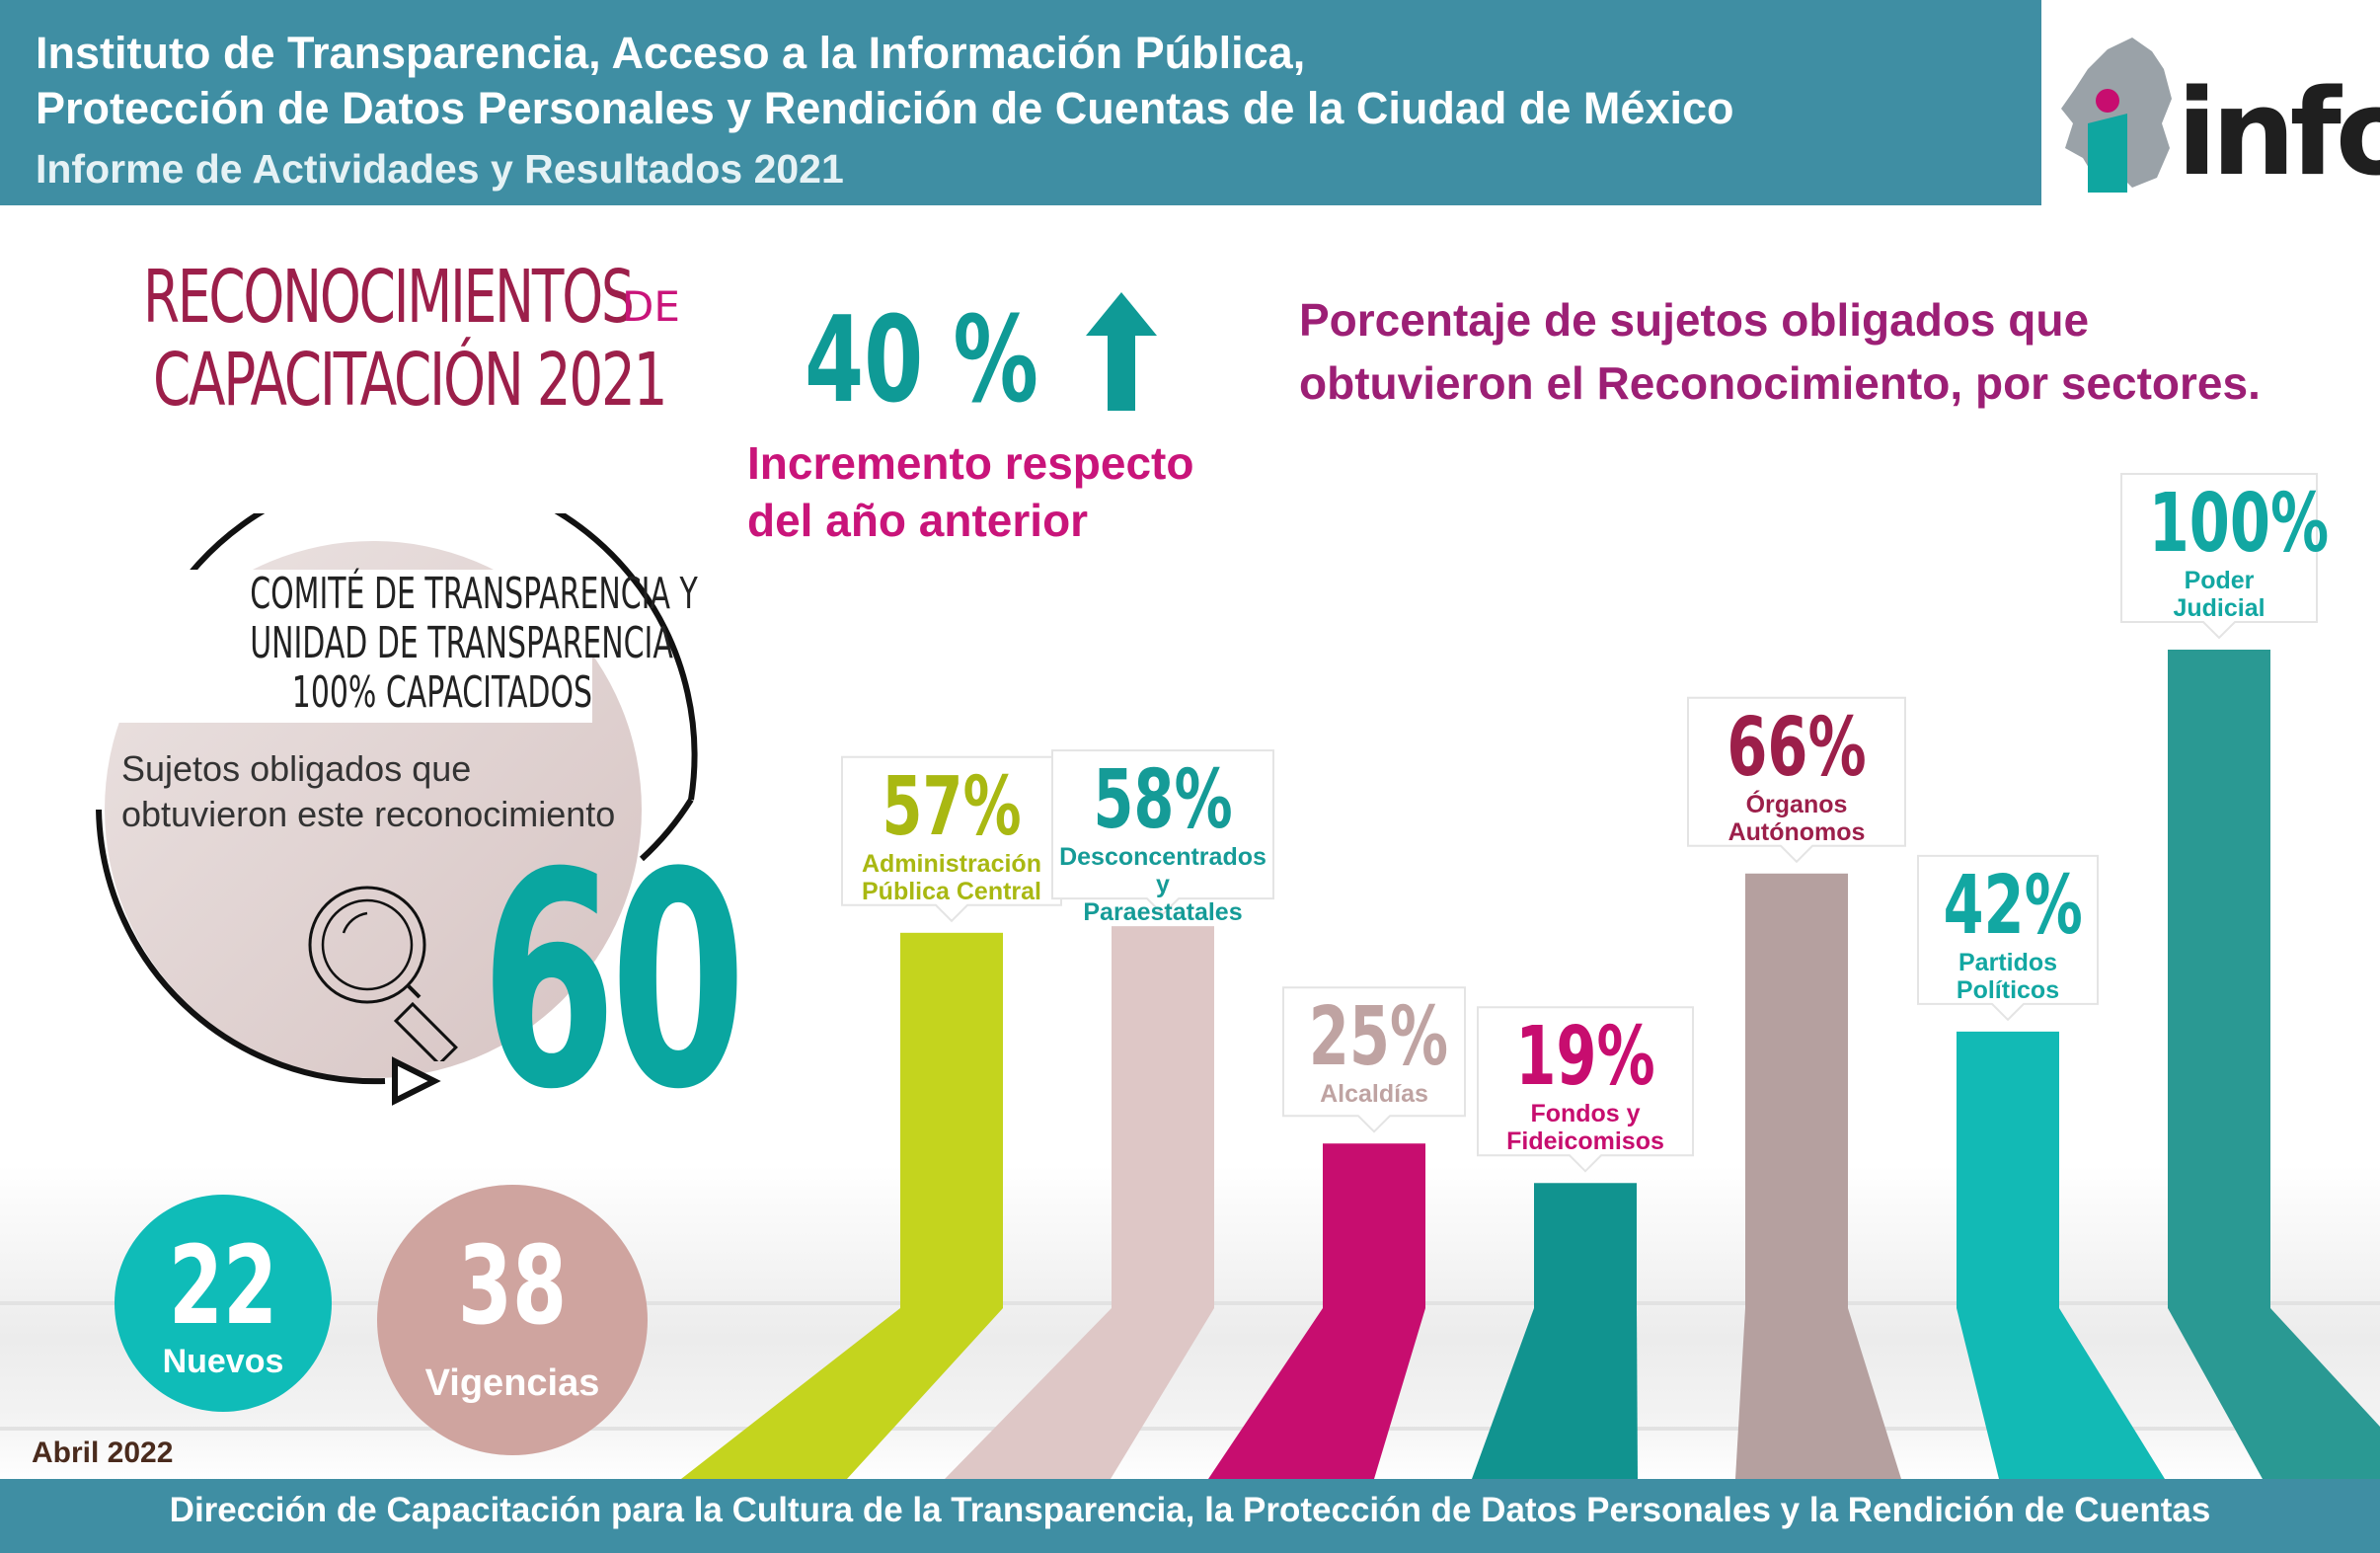 Image resolution: width=2380 pixels, height=1553 pixels. I want to click on bar-label-5: 42% Partidos Políticos, so click(2008, 931).